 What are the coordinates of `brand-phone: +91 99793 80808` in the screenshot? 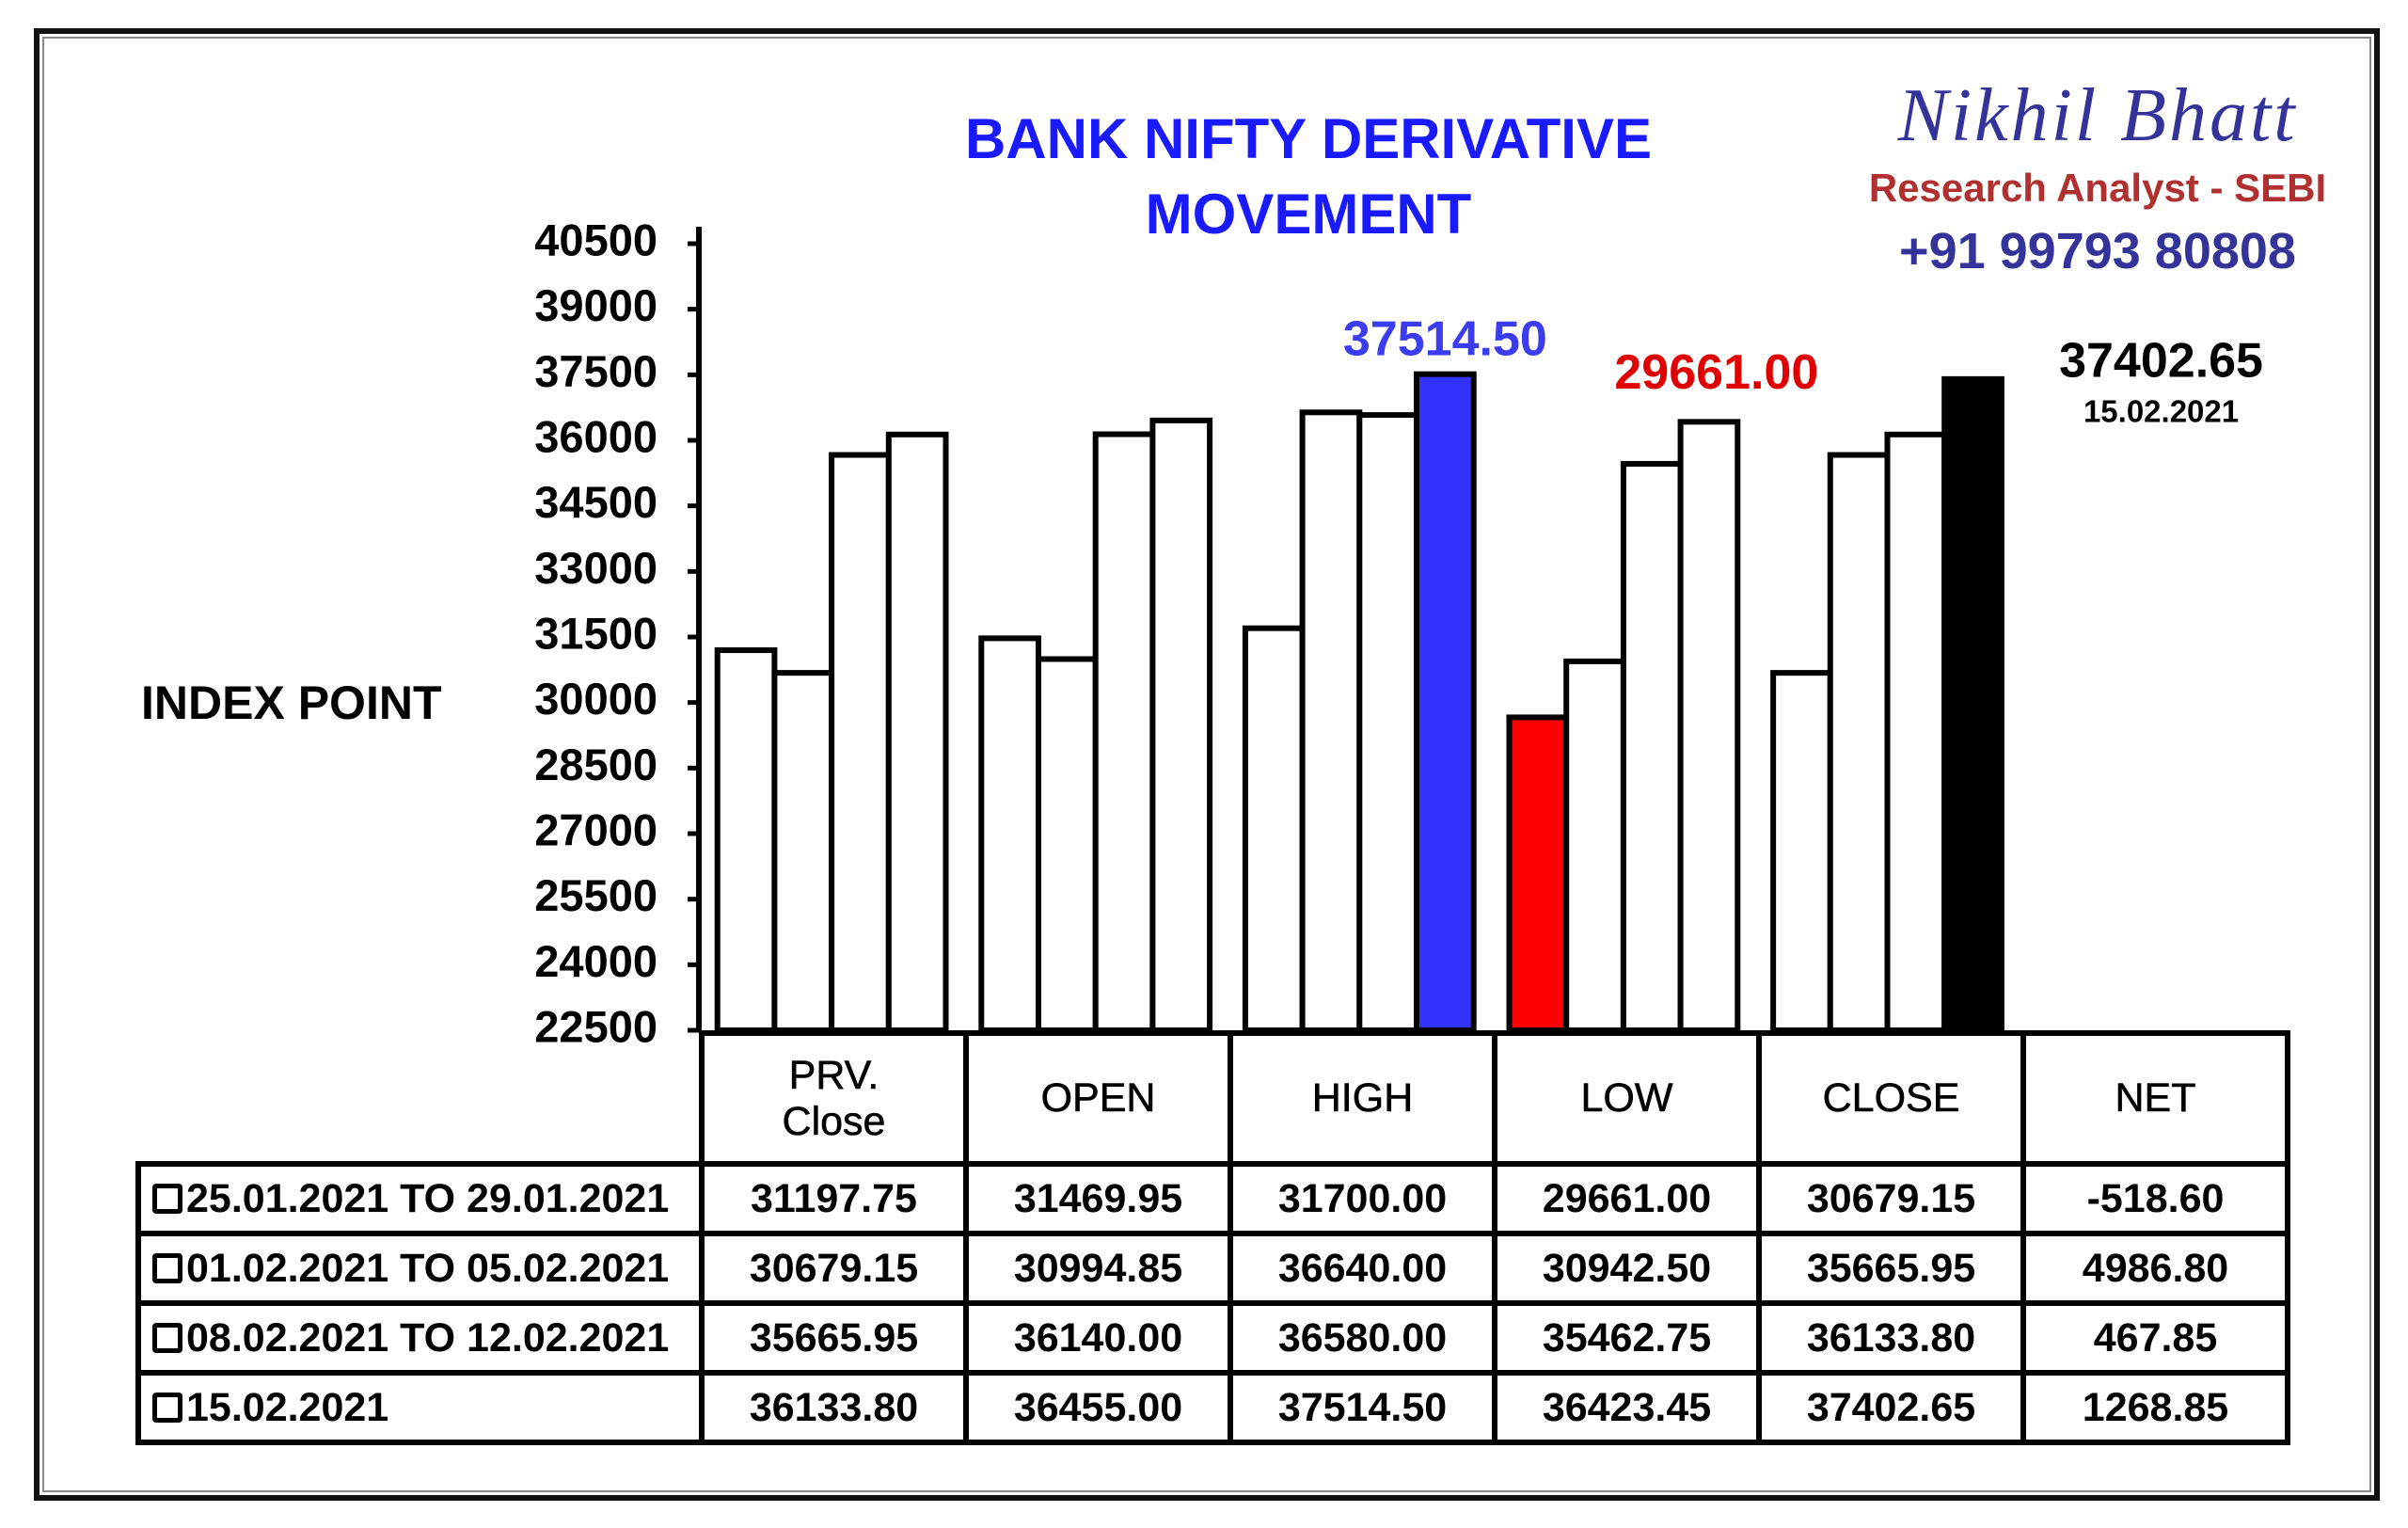 It's located at (2097, 251).